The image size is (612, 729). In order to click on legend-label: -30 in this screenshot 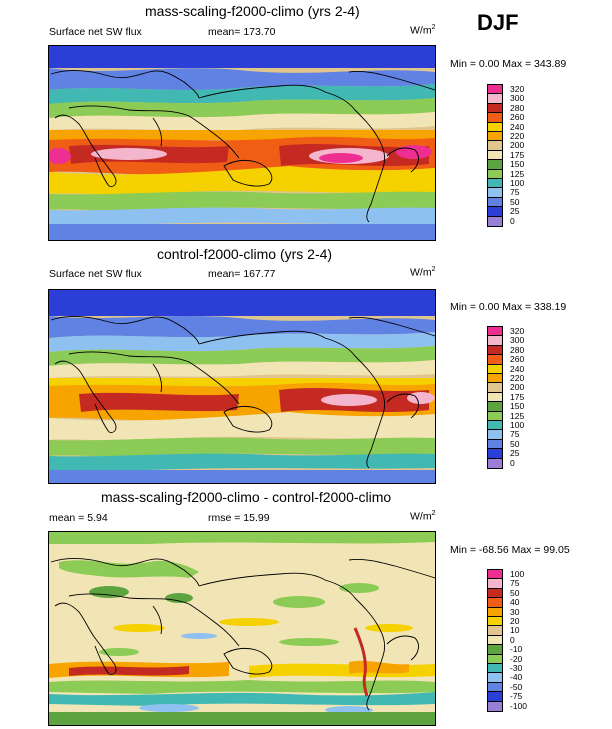, I will do `click(516, 668)`.